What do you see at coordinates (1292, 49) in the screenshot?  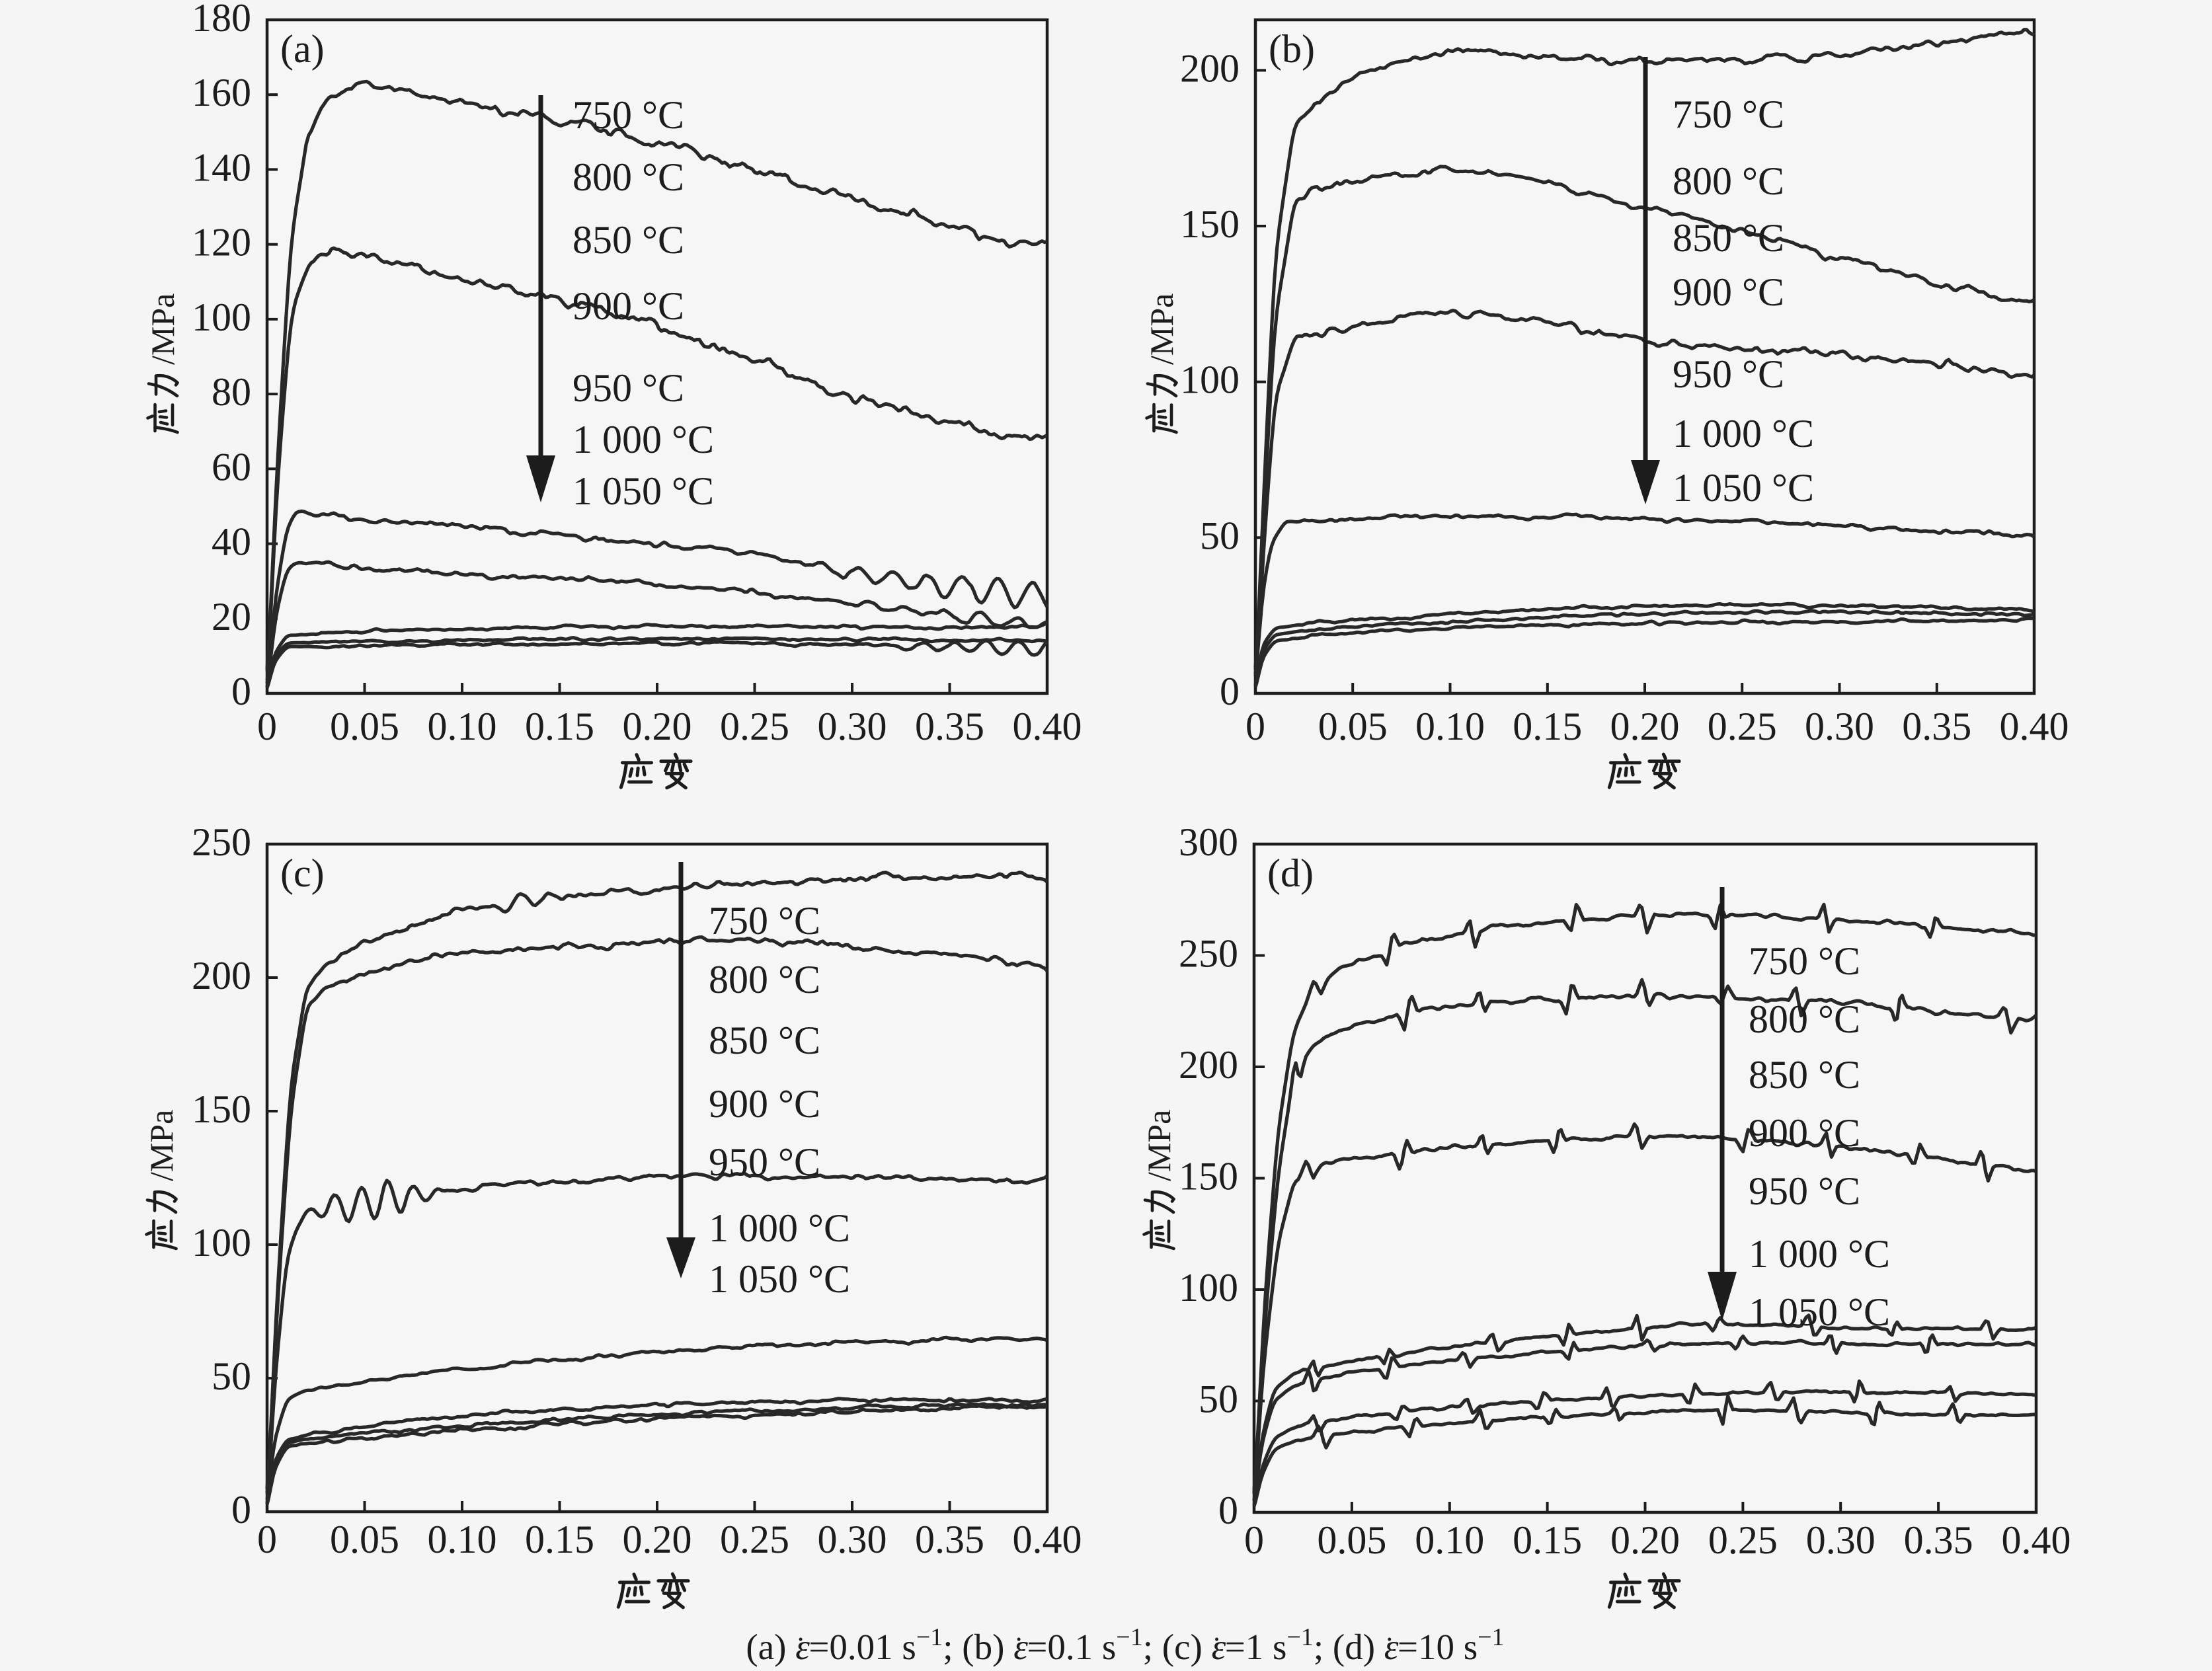 I see `svg-text: (b)` at bounding box center [1292, 49].